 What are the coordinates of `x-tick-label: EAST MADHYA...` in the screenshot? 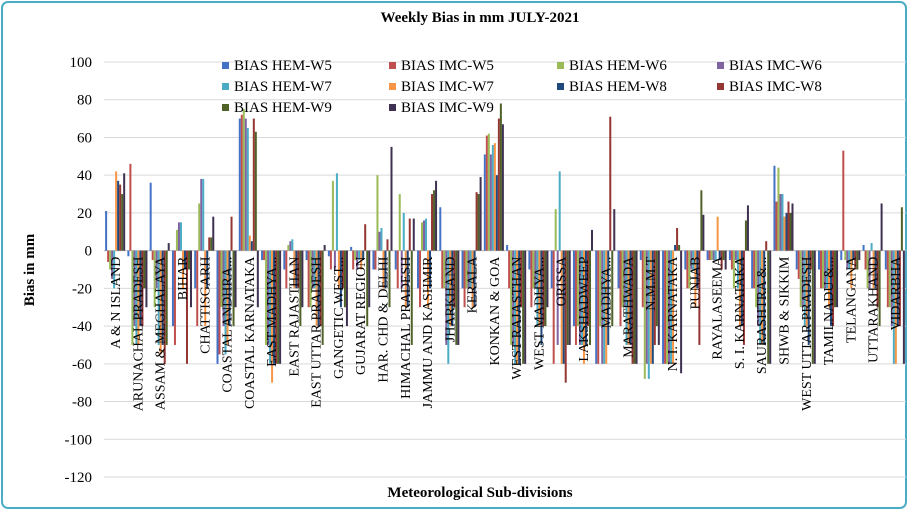 It's located at (272, 312).